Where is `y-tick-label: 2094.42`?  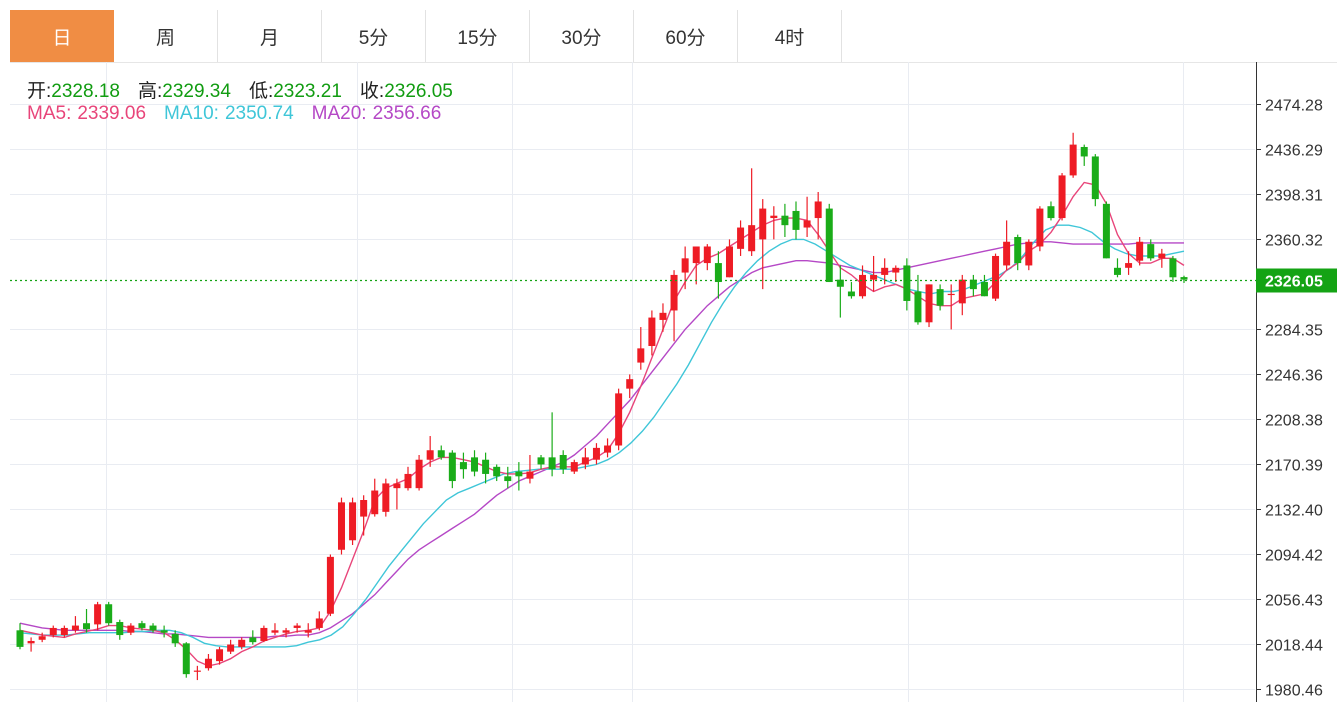
y-tick-label: 2094.42 is located at coordinates (1294, 556).